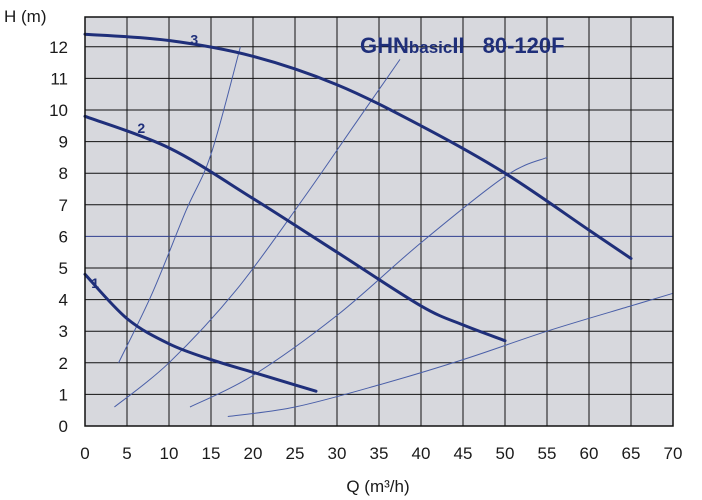 The width and height of the screenshot is (702, 500). I want to click on x-tick-label: 25, so click(295, 453).